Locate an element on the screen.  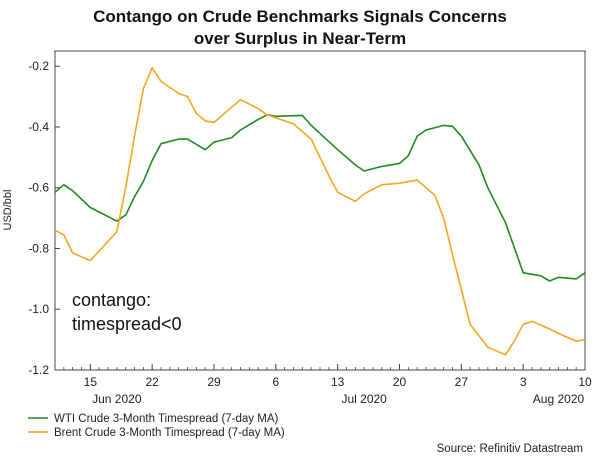
y-tick-label: -0.6 is located at coordinates (38, 188).